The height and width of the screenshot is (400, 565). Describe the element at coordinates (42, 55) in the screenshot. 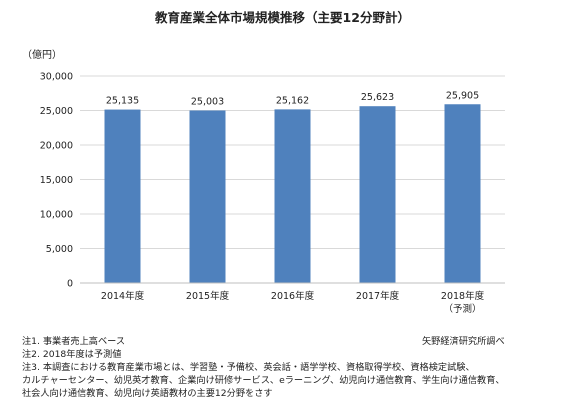

I see `y-axis-unit-label: （億円）` at that location.